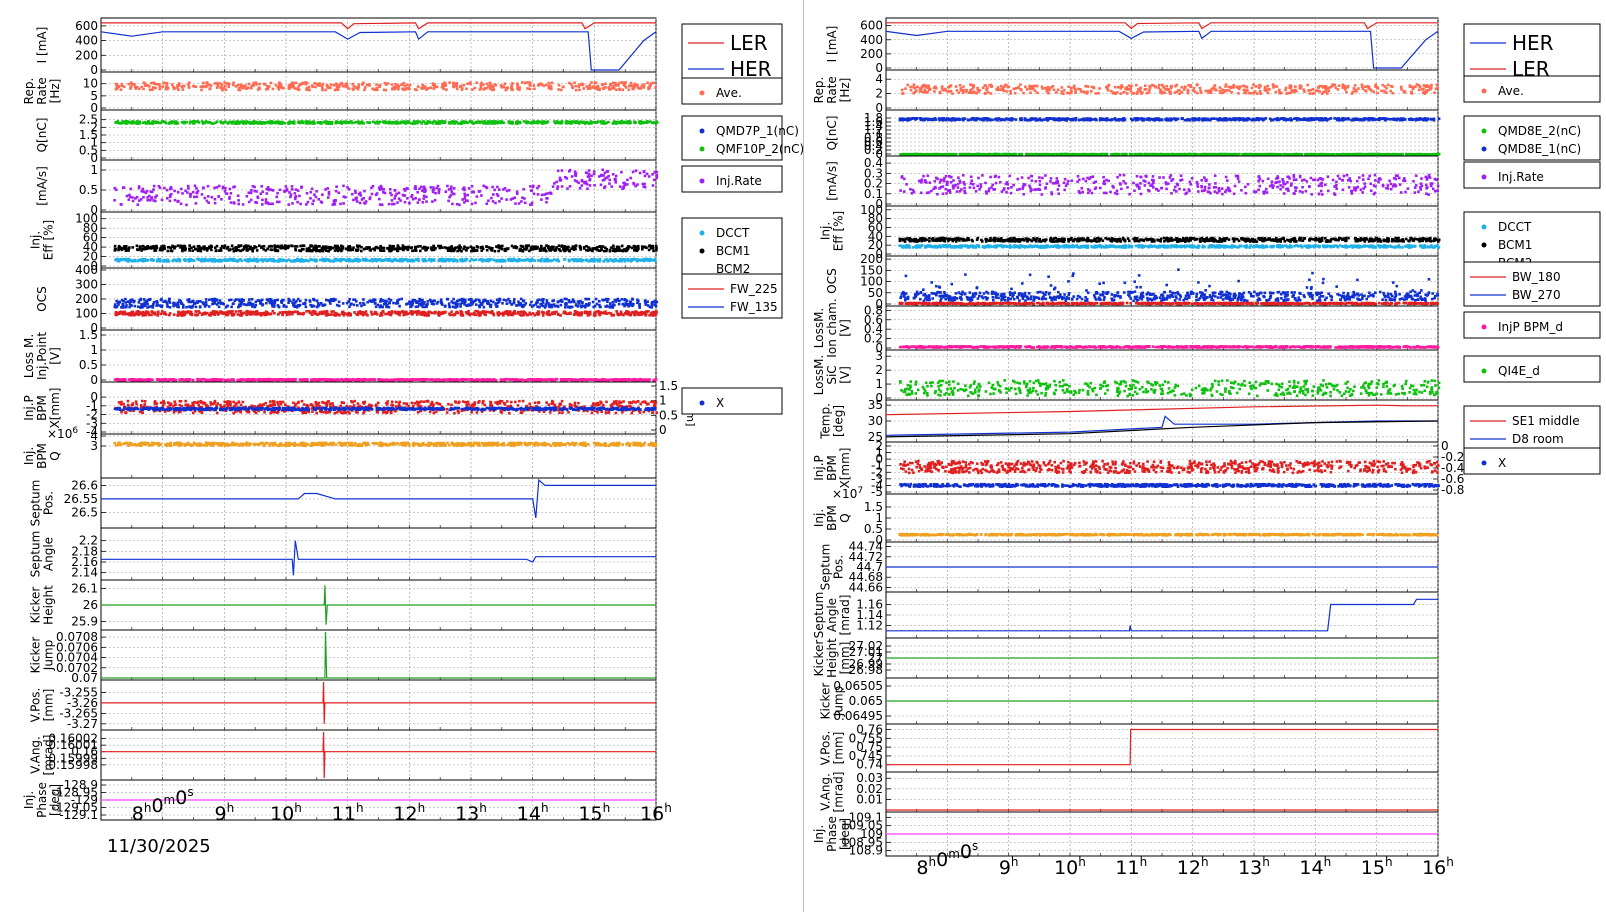 The width and height of the screenshot is (1606, 912). Describe the element at coordinates (90, 238) in the screenshot. I see `y-tick-label: 60` at that location.